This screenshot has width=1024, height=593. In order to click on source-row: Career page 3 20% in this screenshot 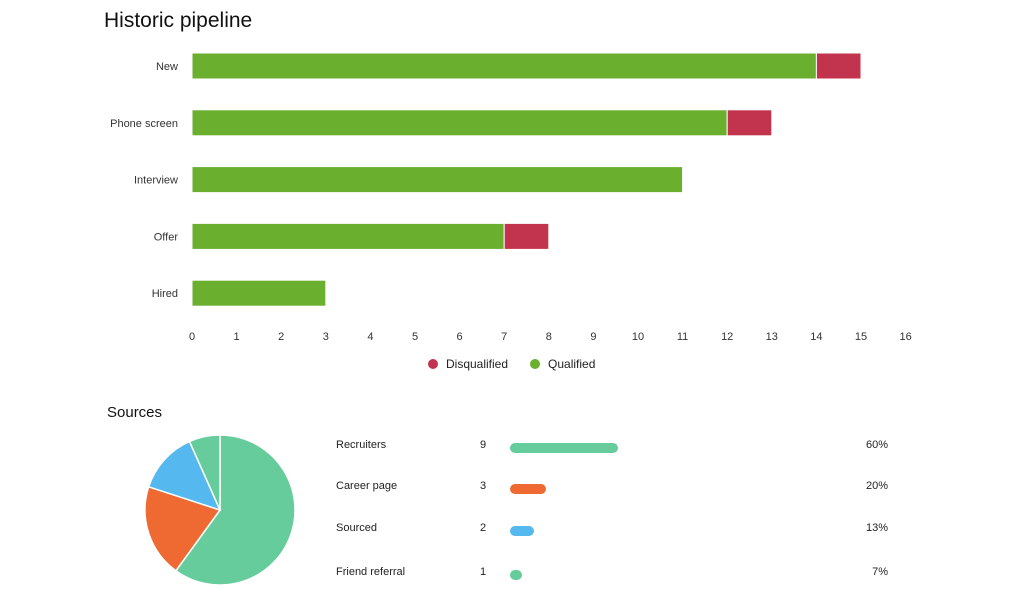, I will do `click(512, 490)`.